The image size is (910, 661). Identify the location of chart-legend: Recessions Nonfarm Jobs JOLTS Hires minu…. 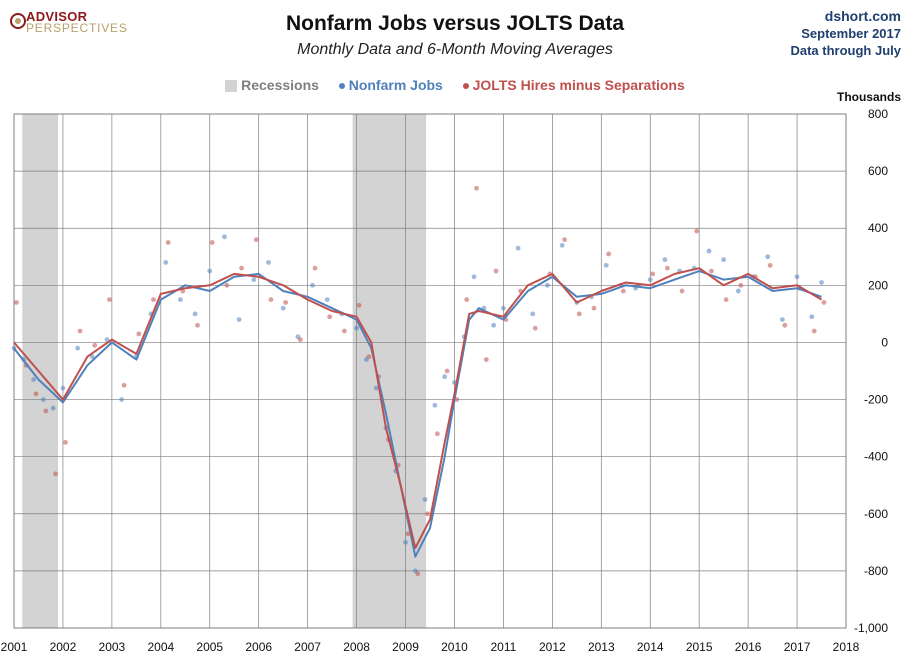
(455, 86).